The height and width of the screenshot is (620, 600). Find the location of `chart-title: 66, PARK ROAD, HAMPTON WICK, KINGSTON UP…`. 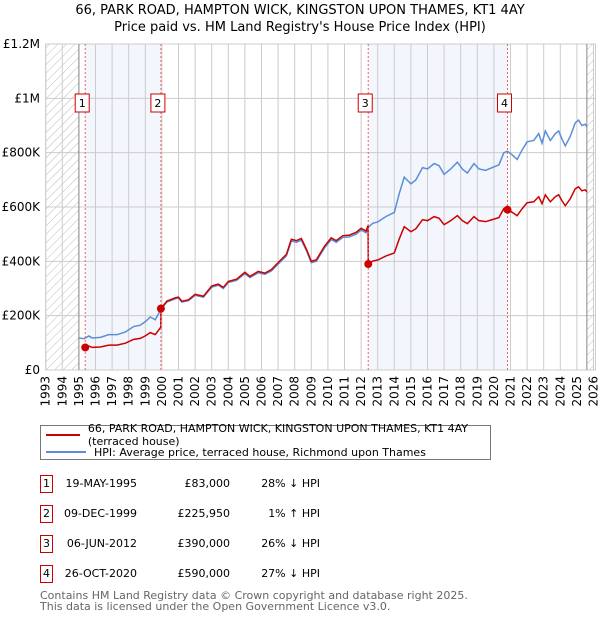

chart-title: 66, PARK ROAD, HAMPTON WICK, KINGSTON UP… is located at coordinates (300, 10).